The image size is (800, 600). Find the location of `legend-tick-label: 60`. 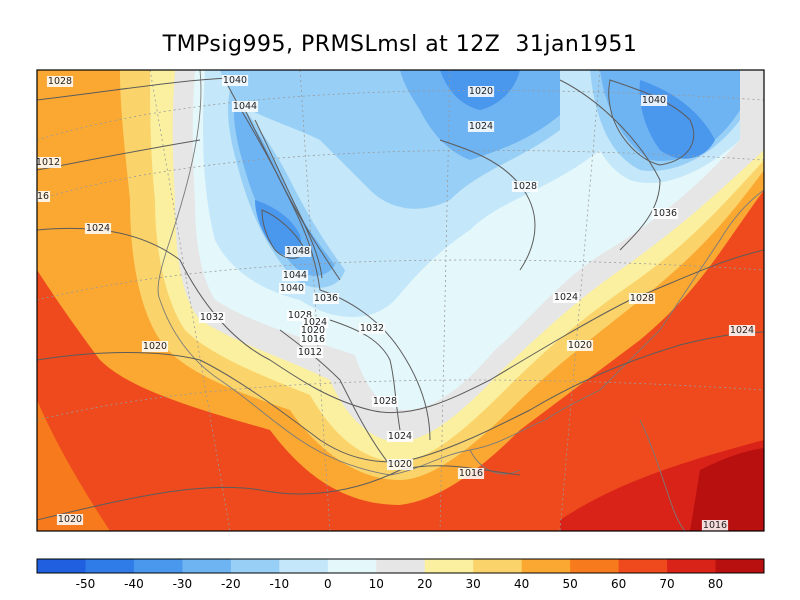

legend-tick-label: 60 is located at coordinates (618, 584).